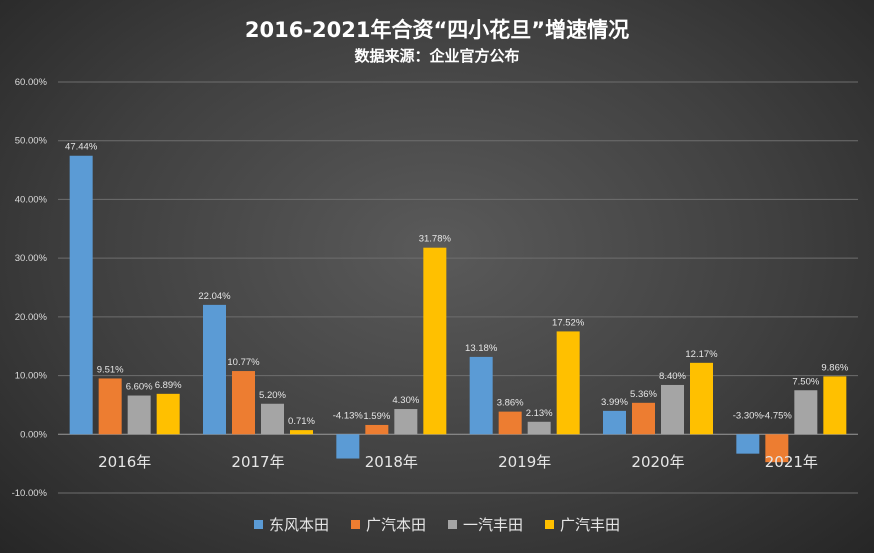 The width and height of the screenshot is (874, 553). What do you see at coordinates (30, 493) in the screenshot?
I see `y-tick-label: -10.00%` at bounding box center [30, 493].